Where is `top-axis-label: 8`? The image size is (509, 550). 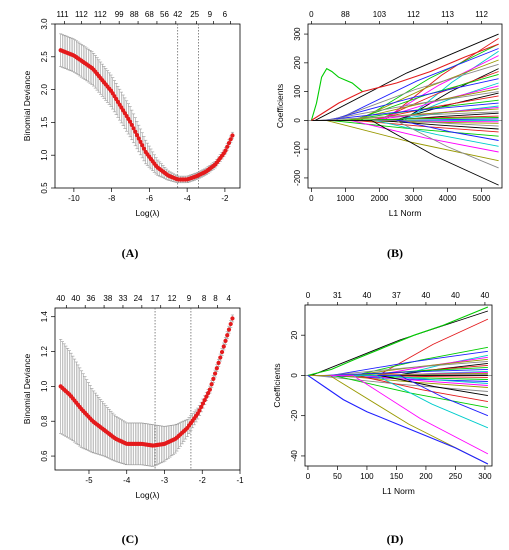
top-axis-label: 8 is located at coordinates (215, 298).